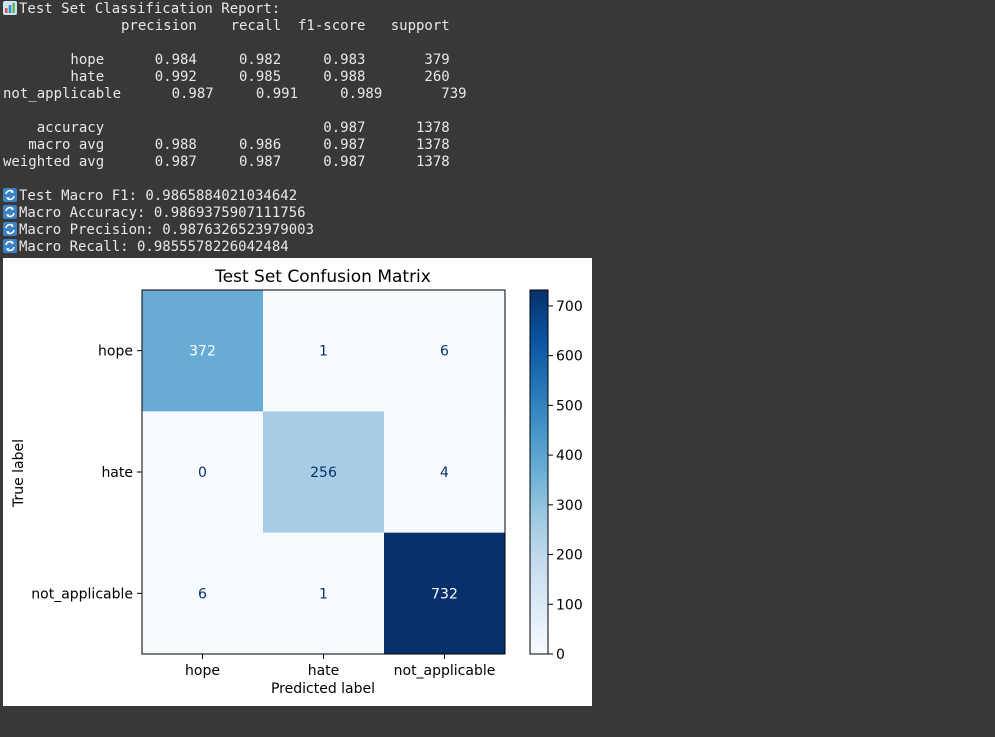  I want to click on bar-chart-icon, so click(10, 8).